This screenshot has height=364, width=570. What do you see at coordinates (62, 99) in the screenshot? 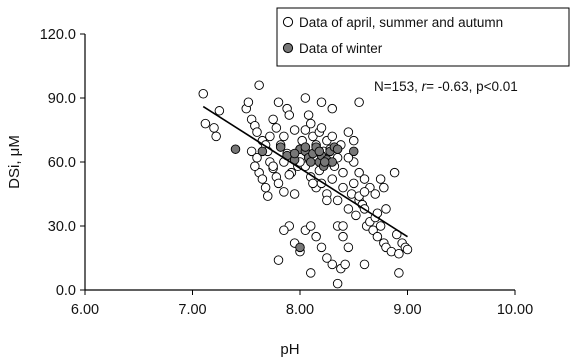
I see `y-tick-label: 90.0` at bounding box center [62, 99].